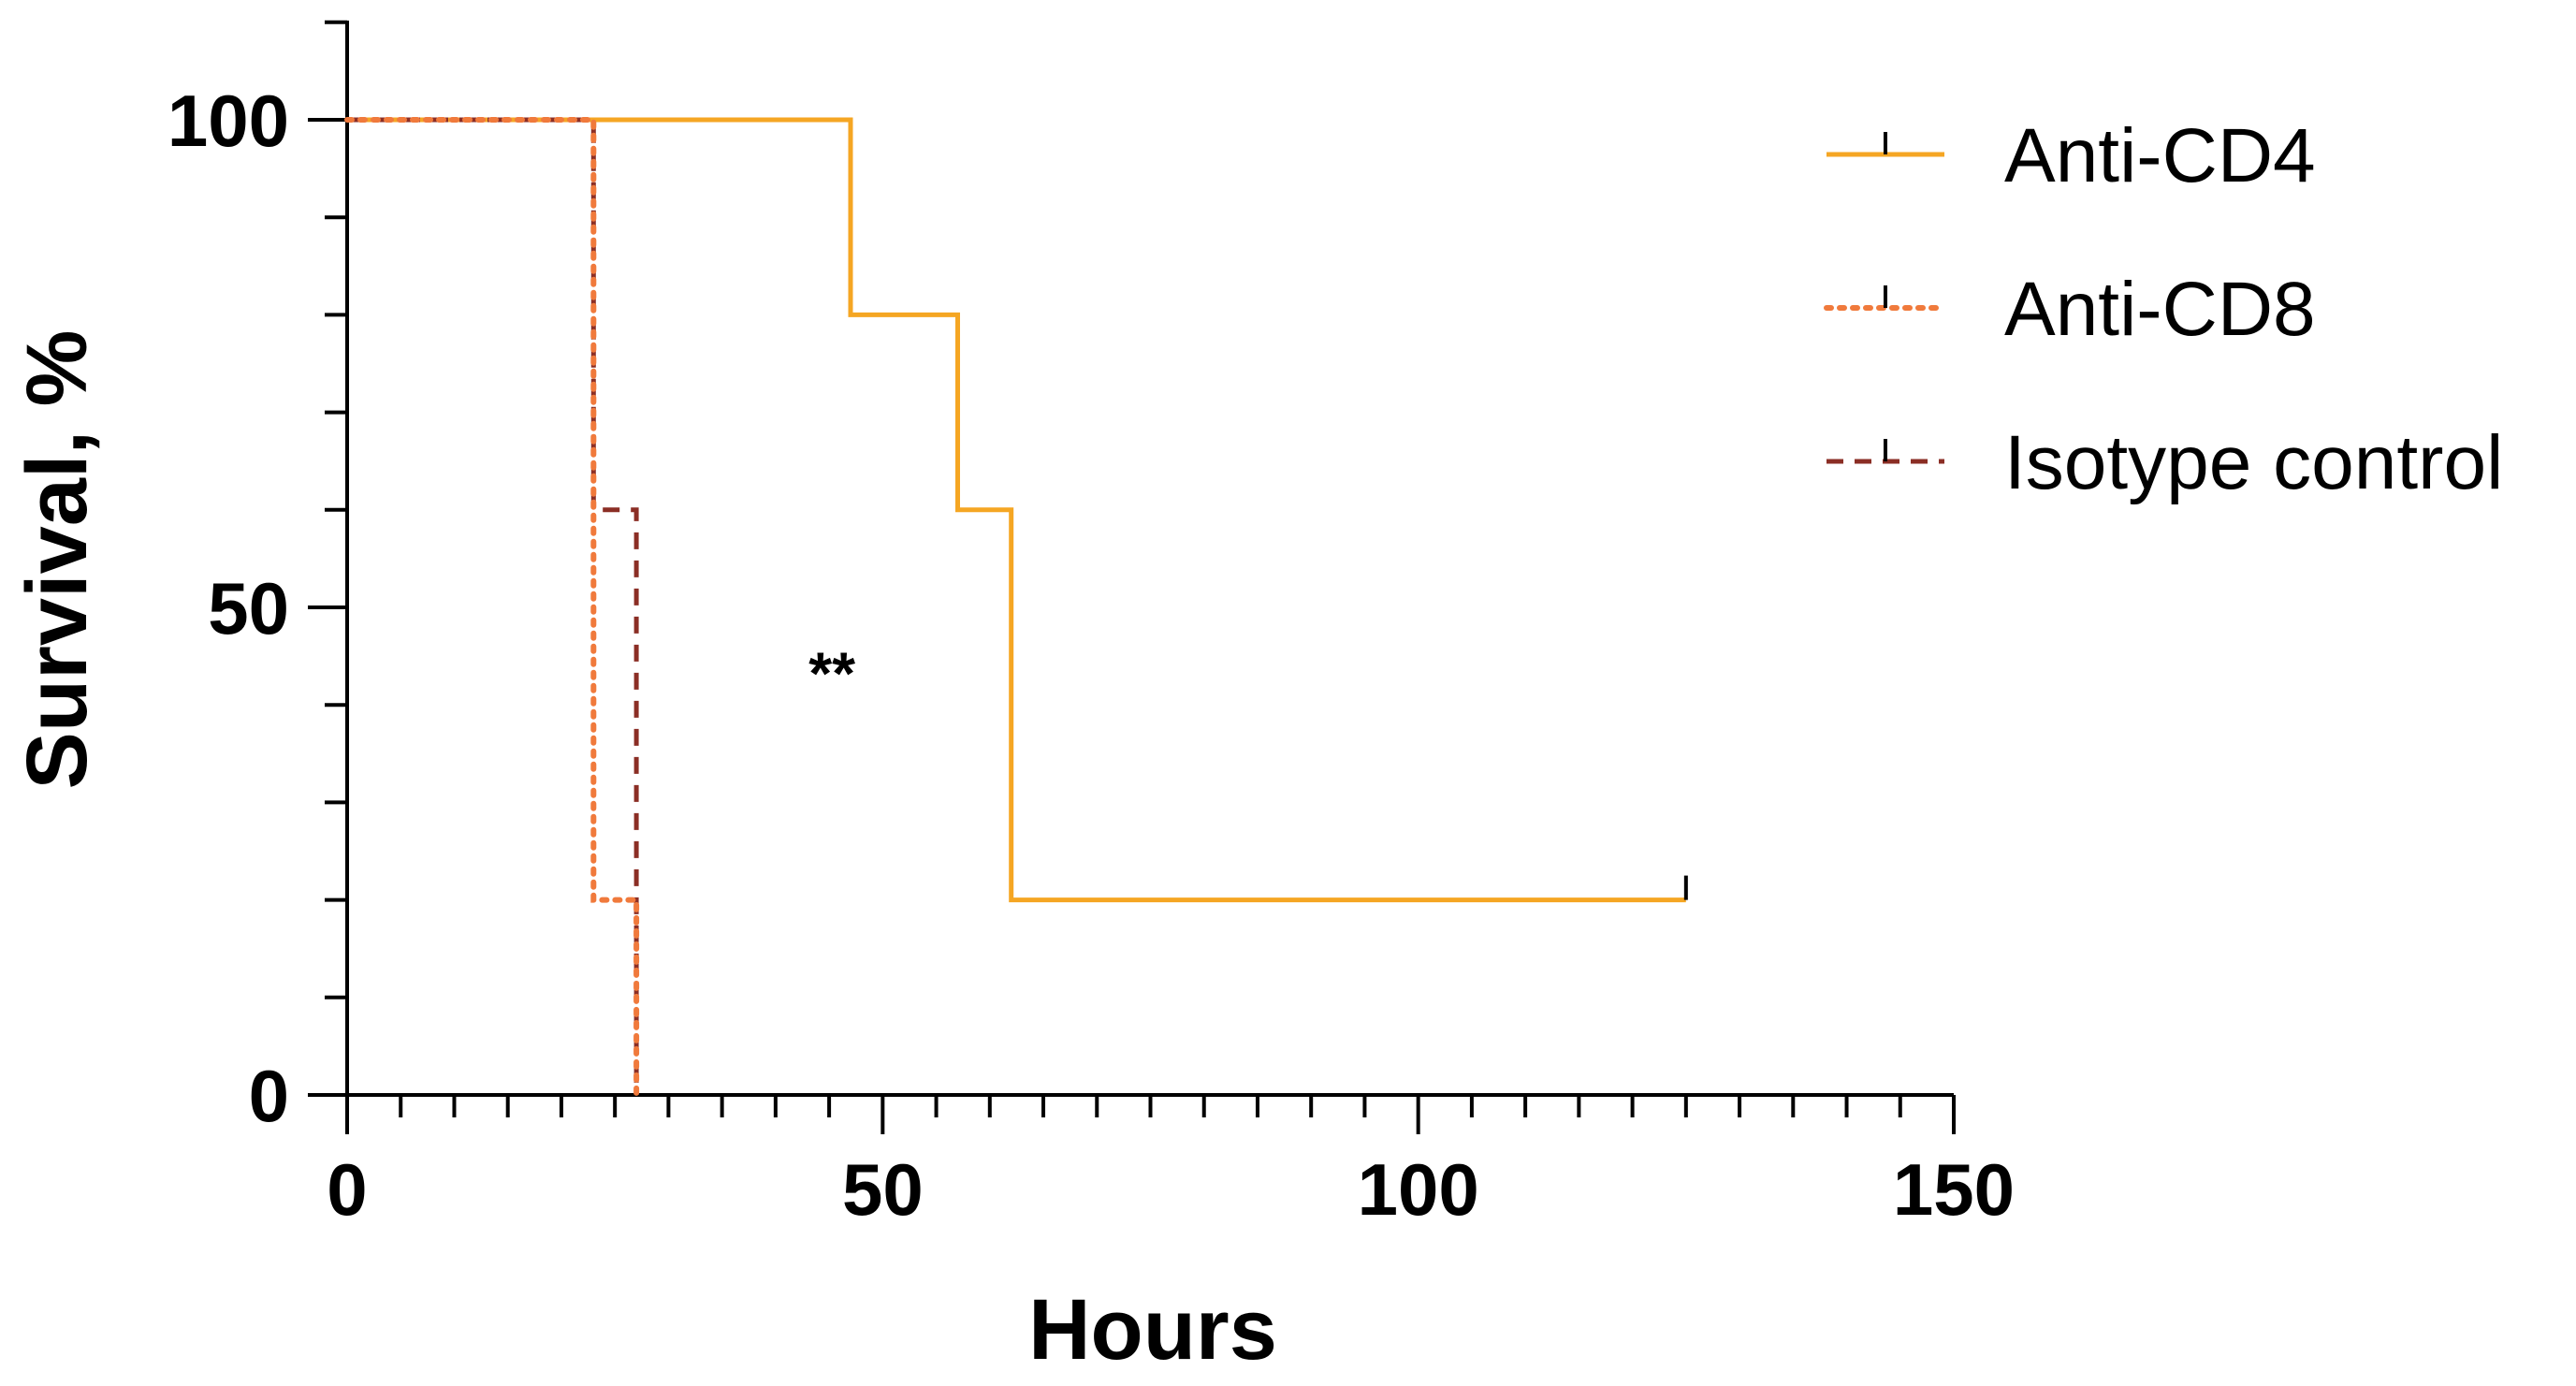 This screenshot has width=2576, height=1386. I want to click on legend-item-anti-cd4: Anti-CD4, so click(2071, 155).